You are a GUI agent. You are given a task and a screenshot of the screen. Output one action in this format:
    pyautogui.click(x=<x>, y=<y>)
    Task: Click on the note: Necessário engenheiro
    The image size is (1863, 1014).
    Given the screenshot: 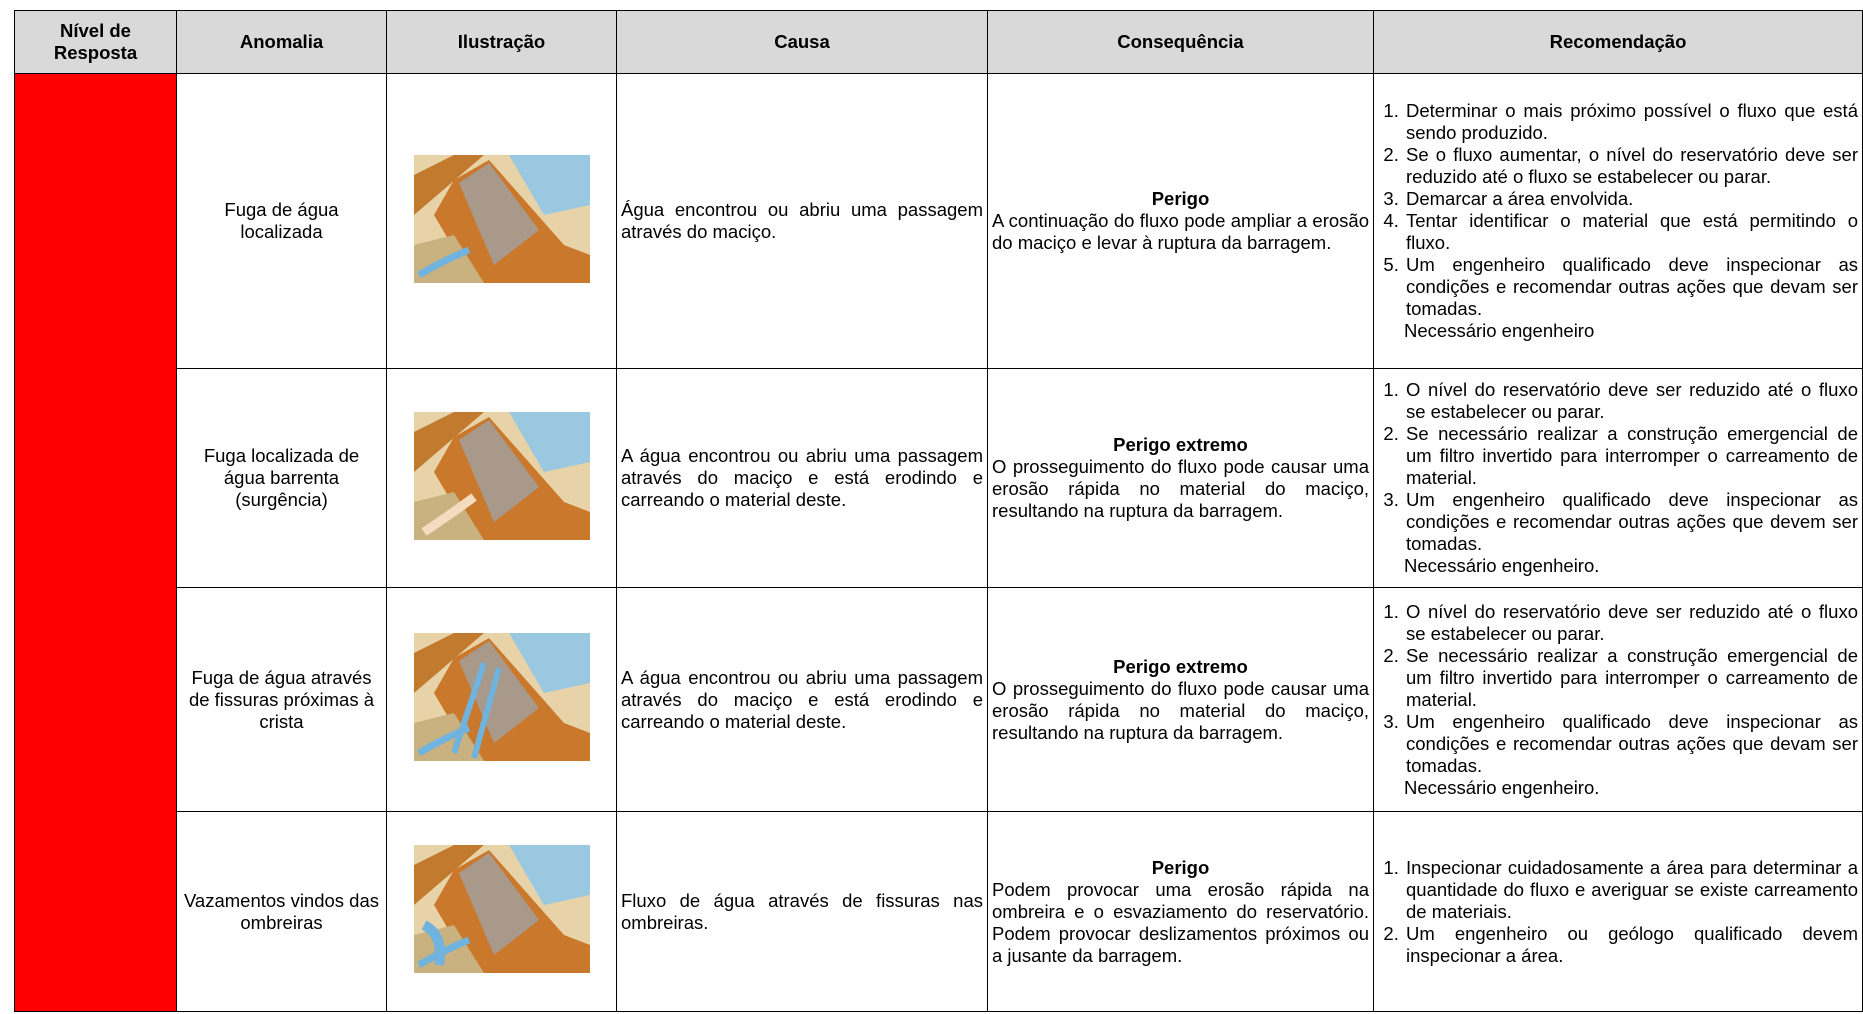 What is the action you would take?
    pyautogui.click(x=1499, y=330)
    